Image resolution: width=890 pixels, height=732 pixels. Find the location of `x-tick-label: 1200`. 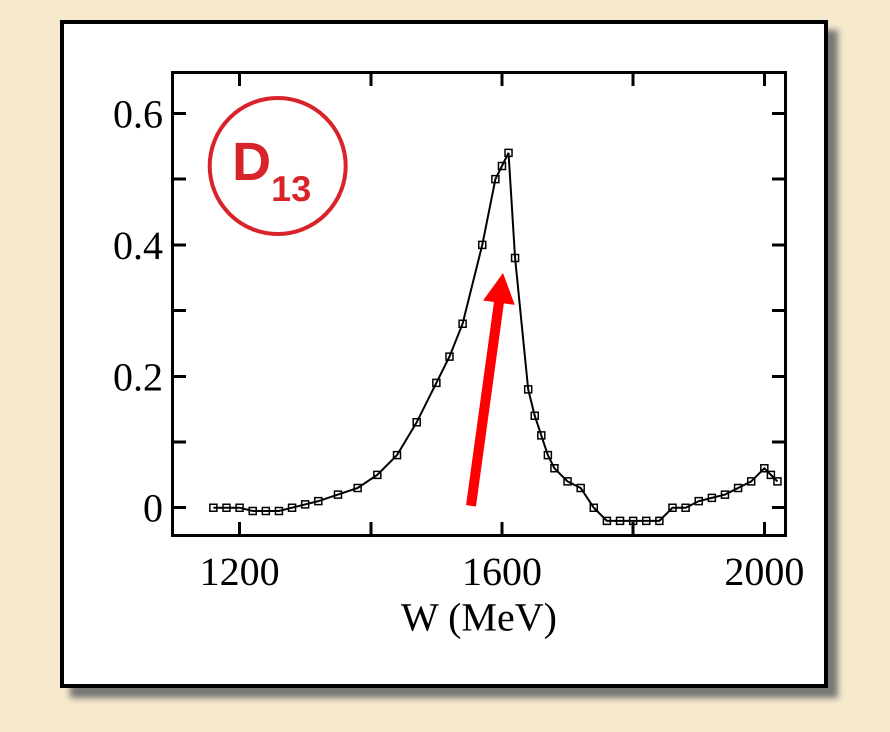

x-tick-label: 1200 is located at coordinates (240, 571).